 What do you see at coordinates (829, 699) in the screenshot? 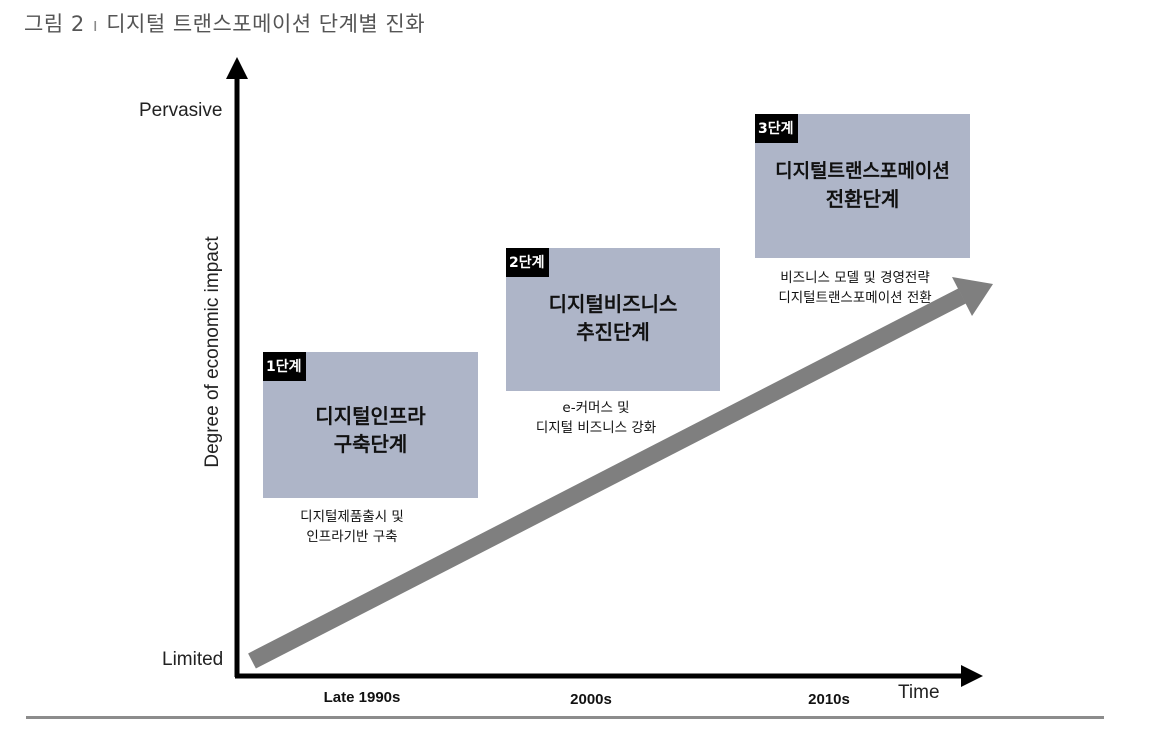
I see `x-tick-2010s: 2010s` at bounding box center [829, 699].